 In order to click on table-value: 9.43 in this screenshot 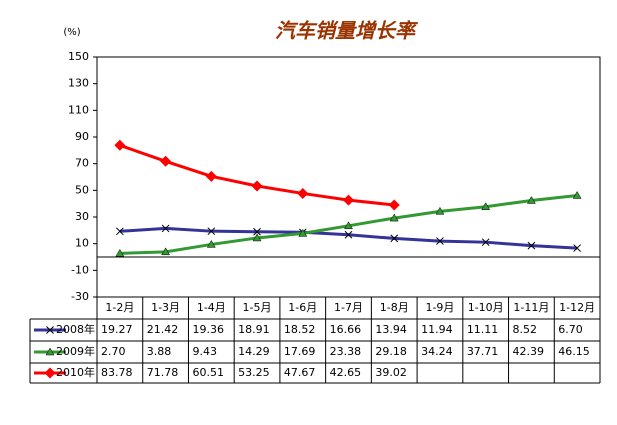, I will do `click(204, 351)`.